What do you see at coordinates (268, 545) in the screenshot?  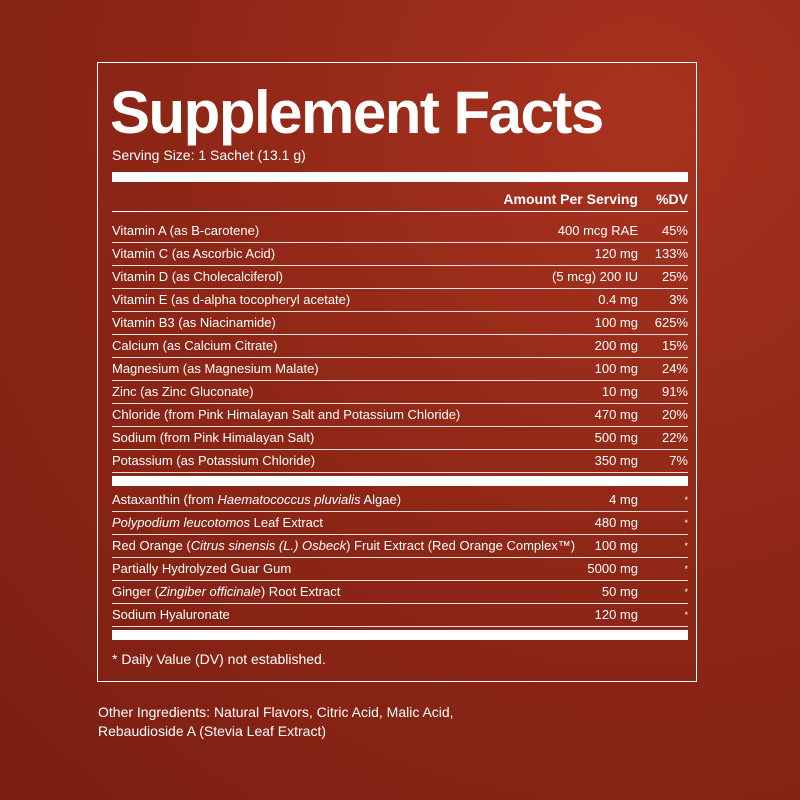 I see `name-part: Citrus sinensis (L.) Osbeck` at bounding box center [268, 545].